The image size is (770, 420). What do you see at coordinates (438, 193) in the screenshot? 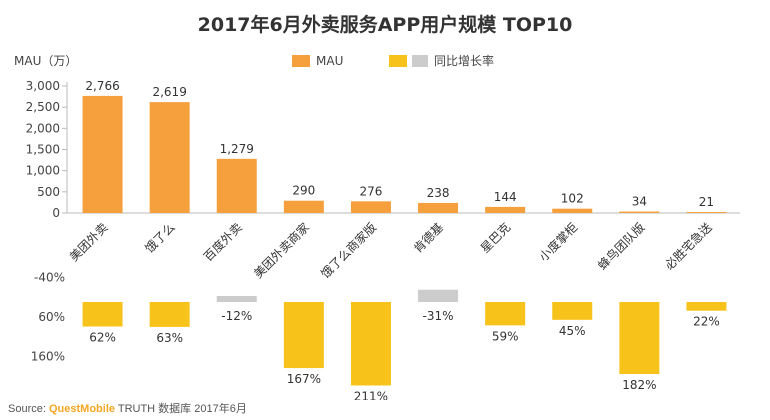
I see `mau-value-label: 238` at bounding box center [438, 193].